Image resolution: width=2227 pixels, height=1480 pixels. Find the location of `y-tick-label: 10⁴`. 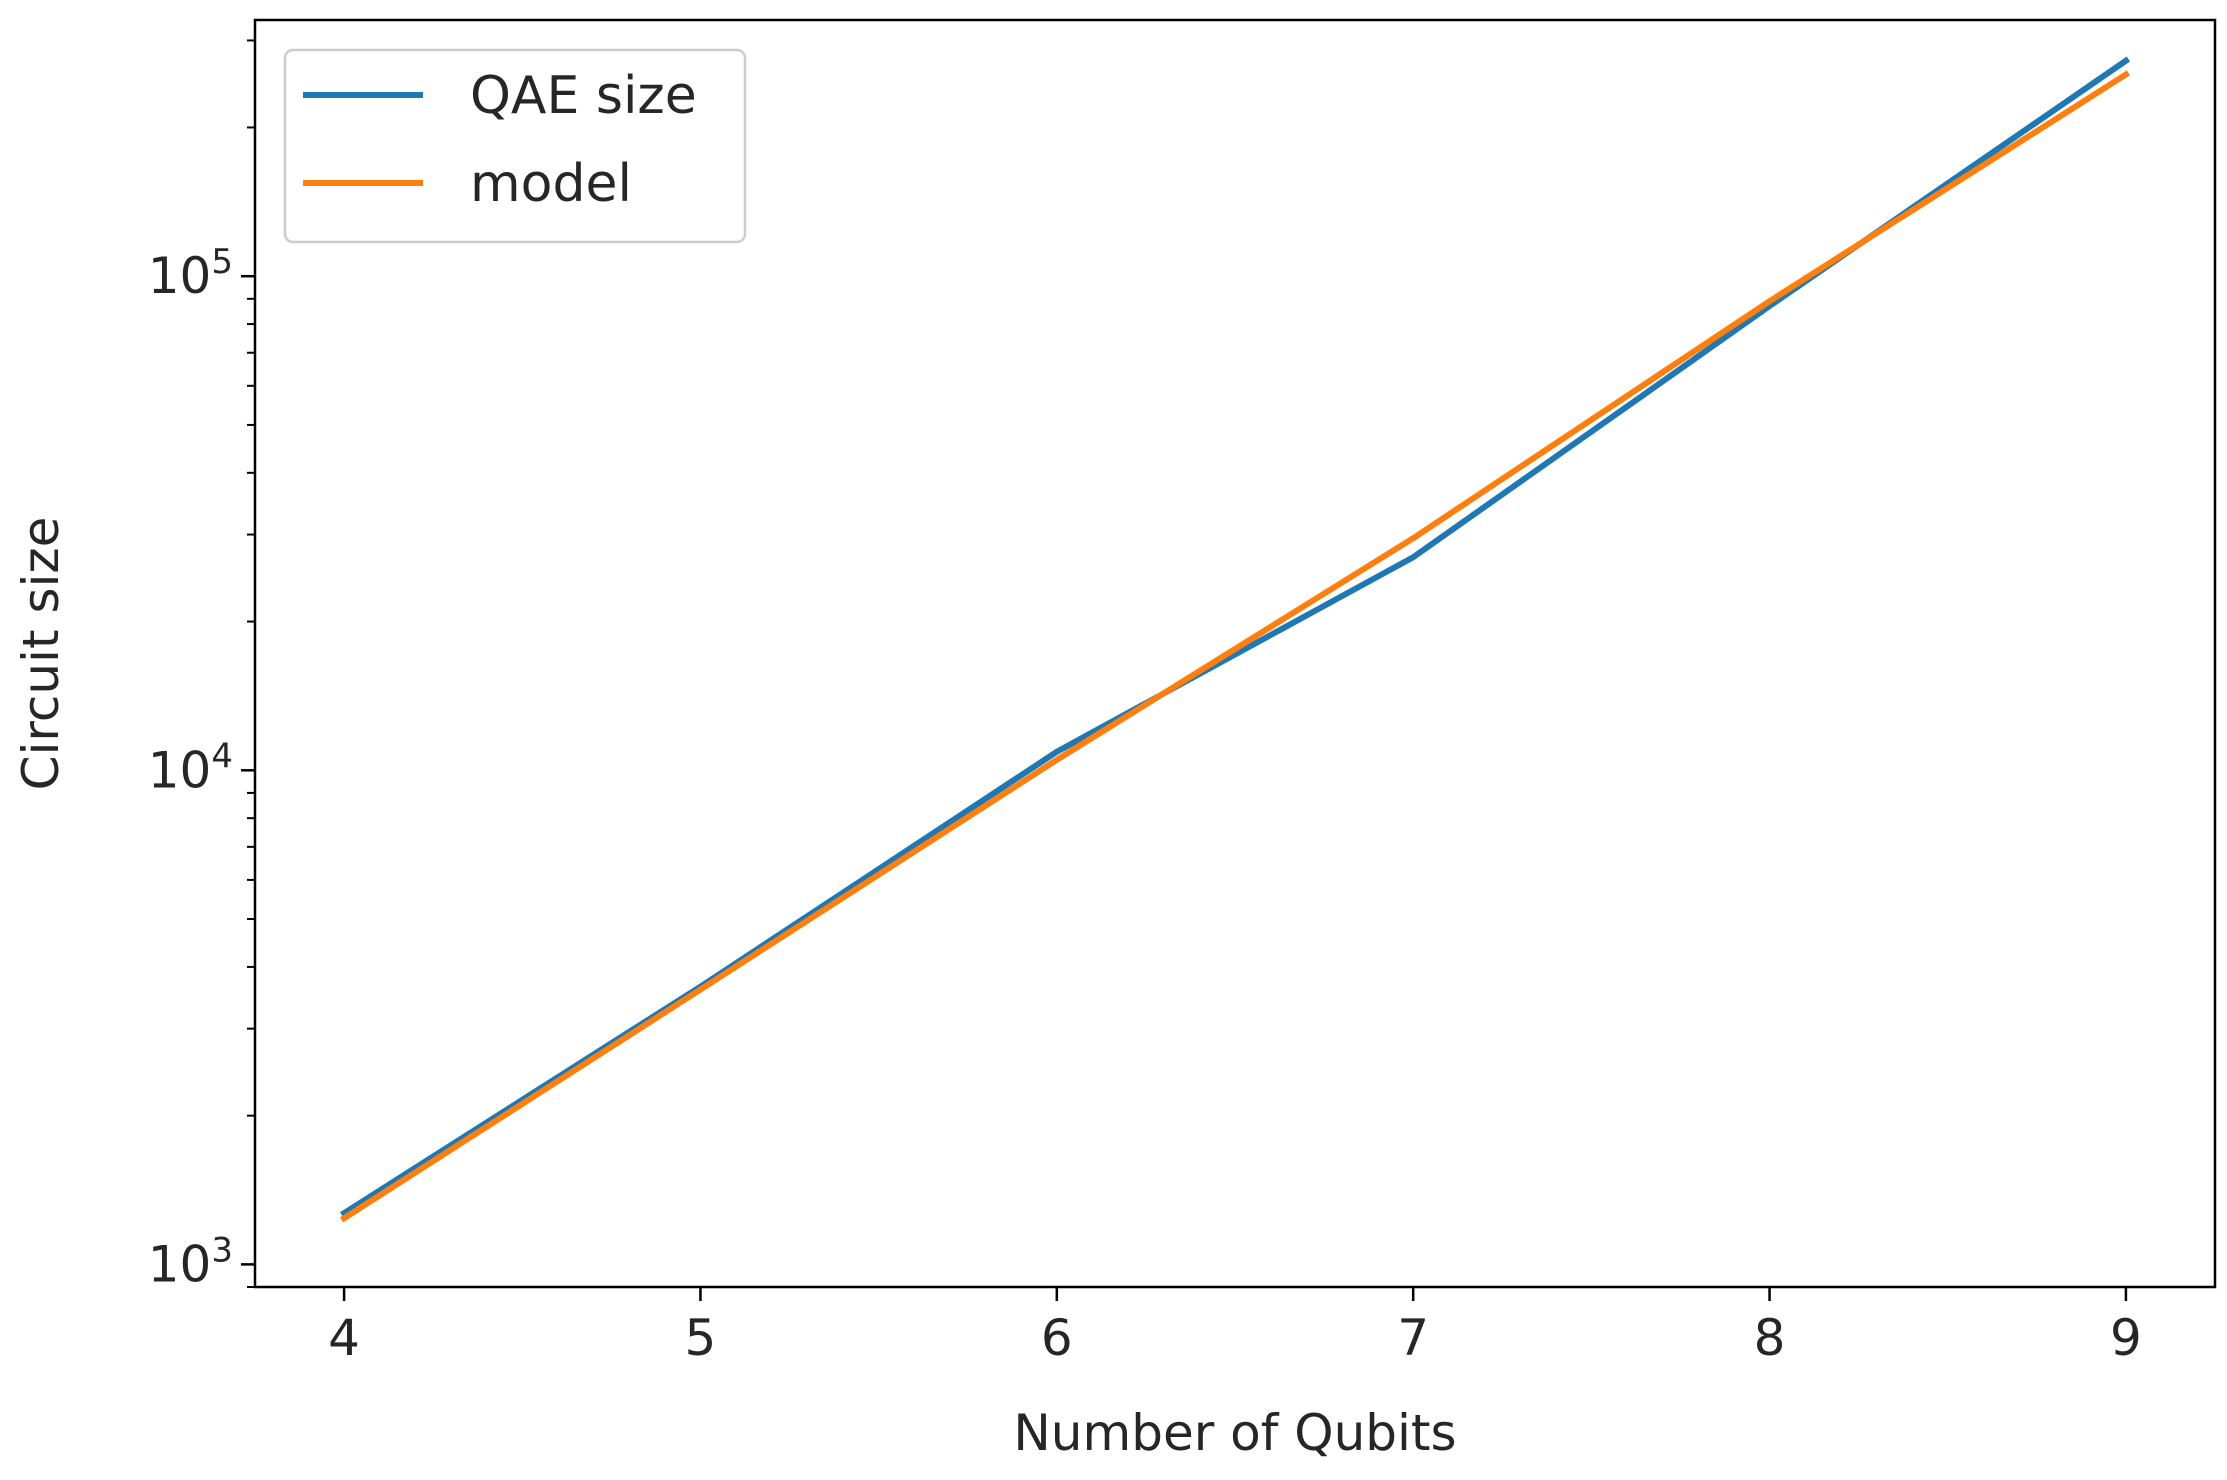

y-tick-label: 10⁴ is located at coordinates (190, 767).